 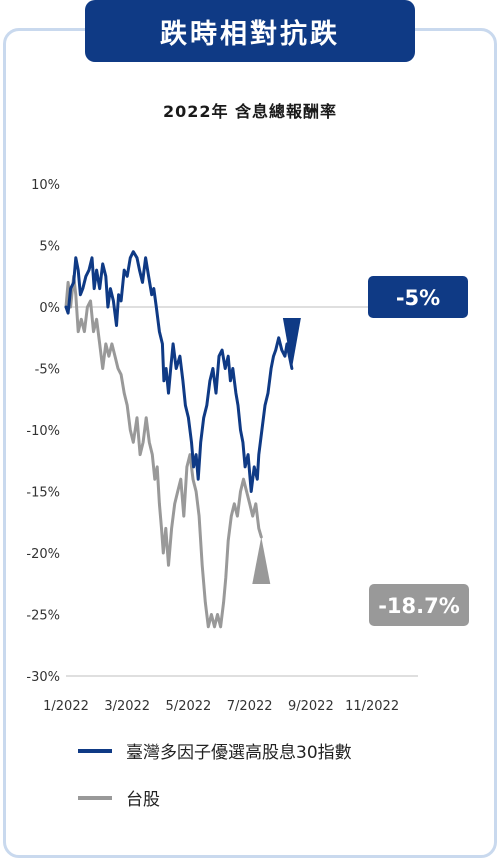 I want to click on x-tick-label: 1/2022, so click(x=66, y=706).